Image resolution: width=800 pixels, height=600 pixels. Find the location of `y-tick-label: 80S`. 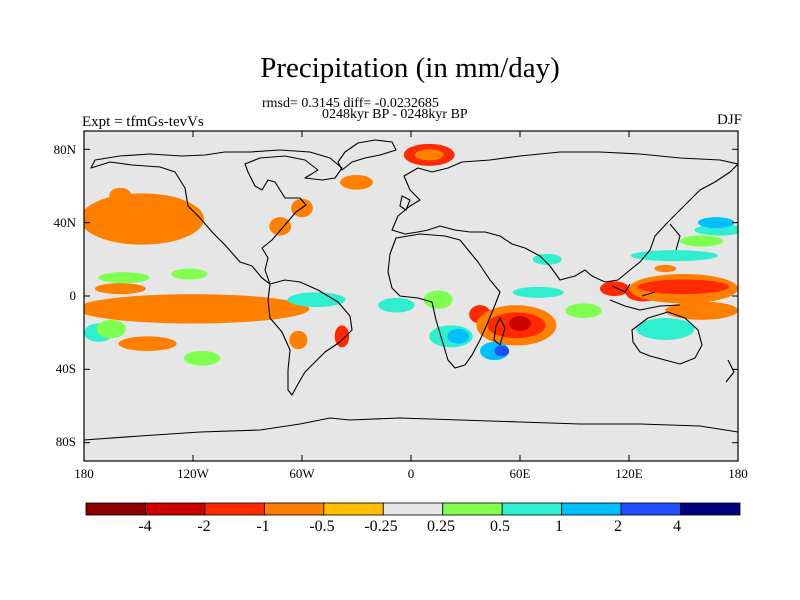

y-tick-label: 80S is located at coordinates (65, 441).